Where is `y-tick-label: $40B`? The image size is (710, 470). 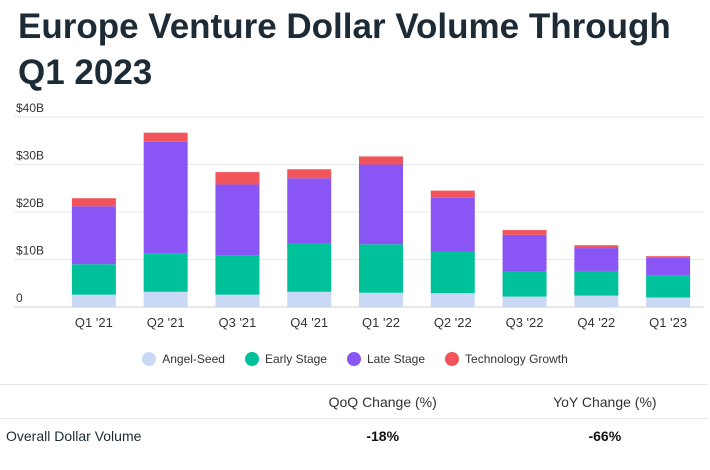
y-tick-label: $40B is located at coordinates (30, 108).